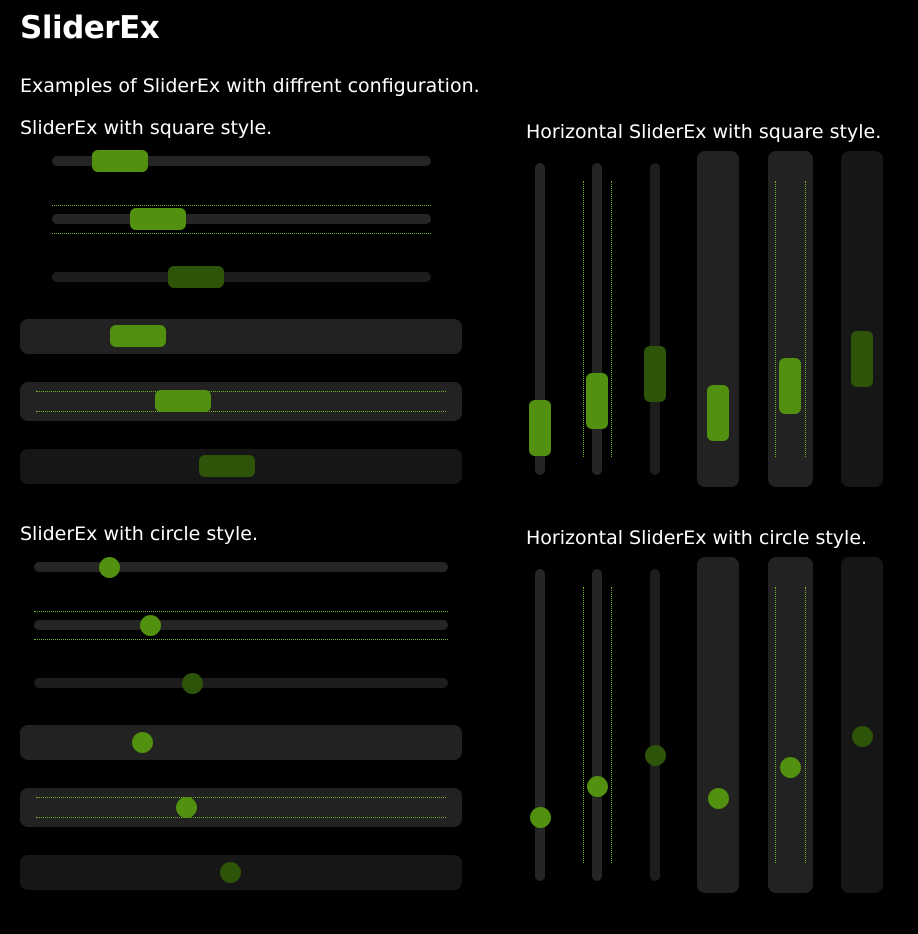 This screenshot has height=934, width=918. What do you see at coordinates (704, 132) in the screenshot?
I see `square-vertical-section-label: Horizontal SliderEx with square style.` at bounding box center [704, 132].